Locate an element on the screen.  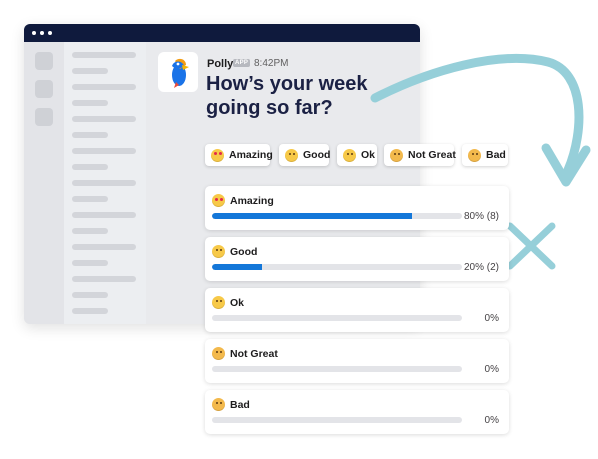
option-label: Amazing is located at coordinates (251, 155).